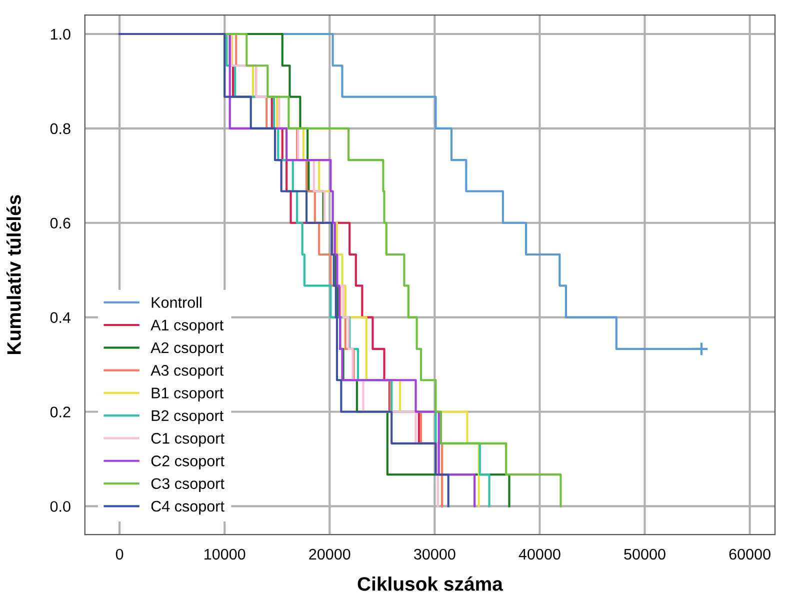 The image size is (786, 604). Describe the element at coordinates (749, 554) in the screenshot. I see `x-tick-label: 60000` at that location.